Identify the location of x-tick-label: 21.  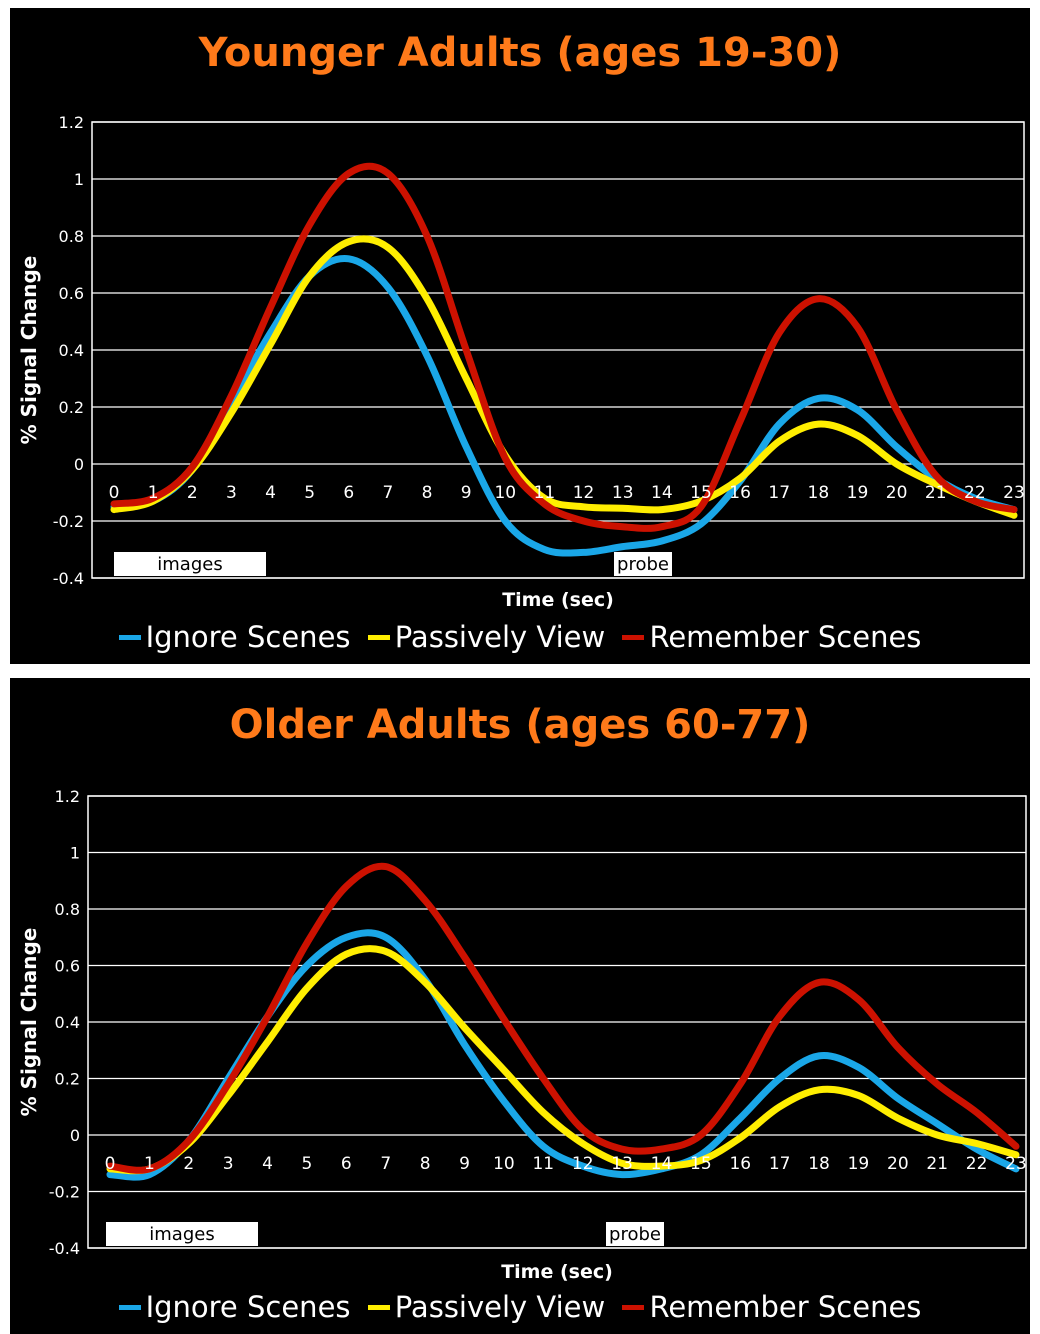
(937, 1164).